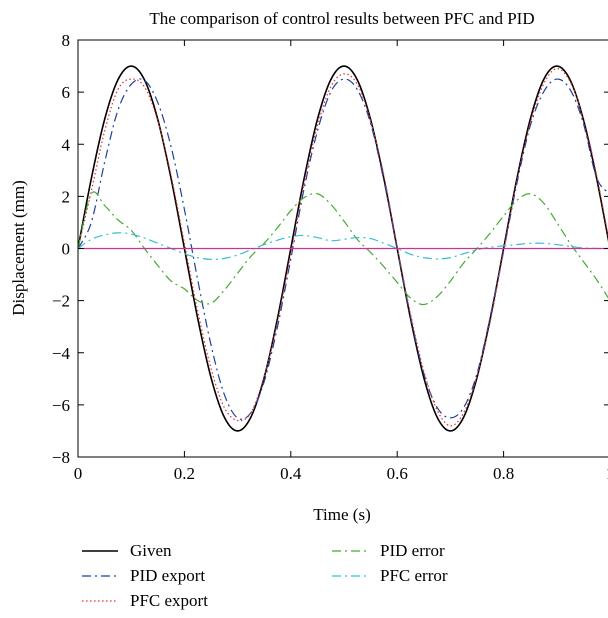  Describe the element at coordinates (412, 550) in the screenshot. I see `legend-label: PID error` at that location.